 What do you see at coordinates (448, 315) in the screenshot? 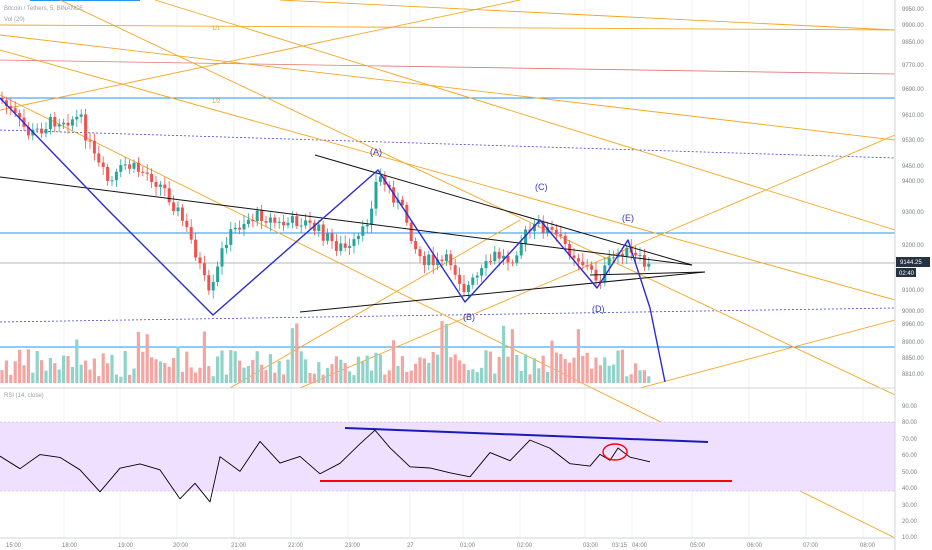
I see `dotted-channel-line` at bounding box center [448, 315].